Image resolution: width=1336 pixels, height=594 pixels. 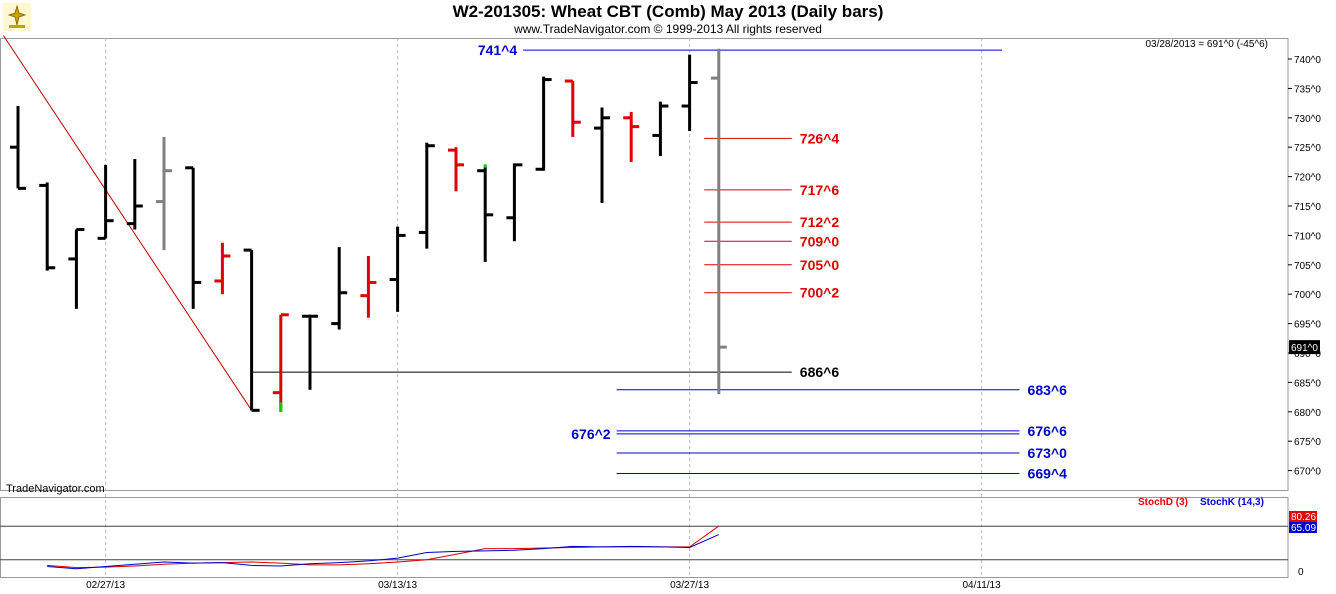 I want to click on y-tick-label: 735^0, so click(x=1307, y=89).